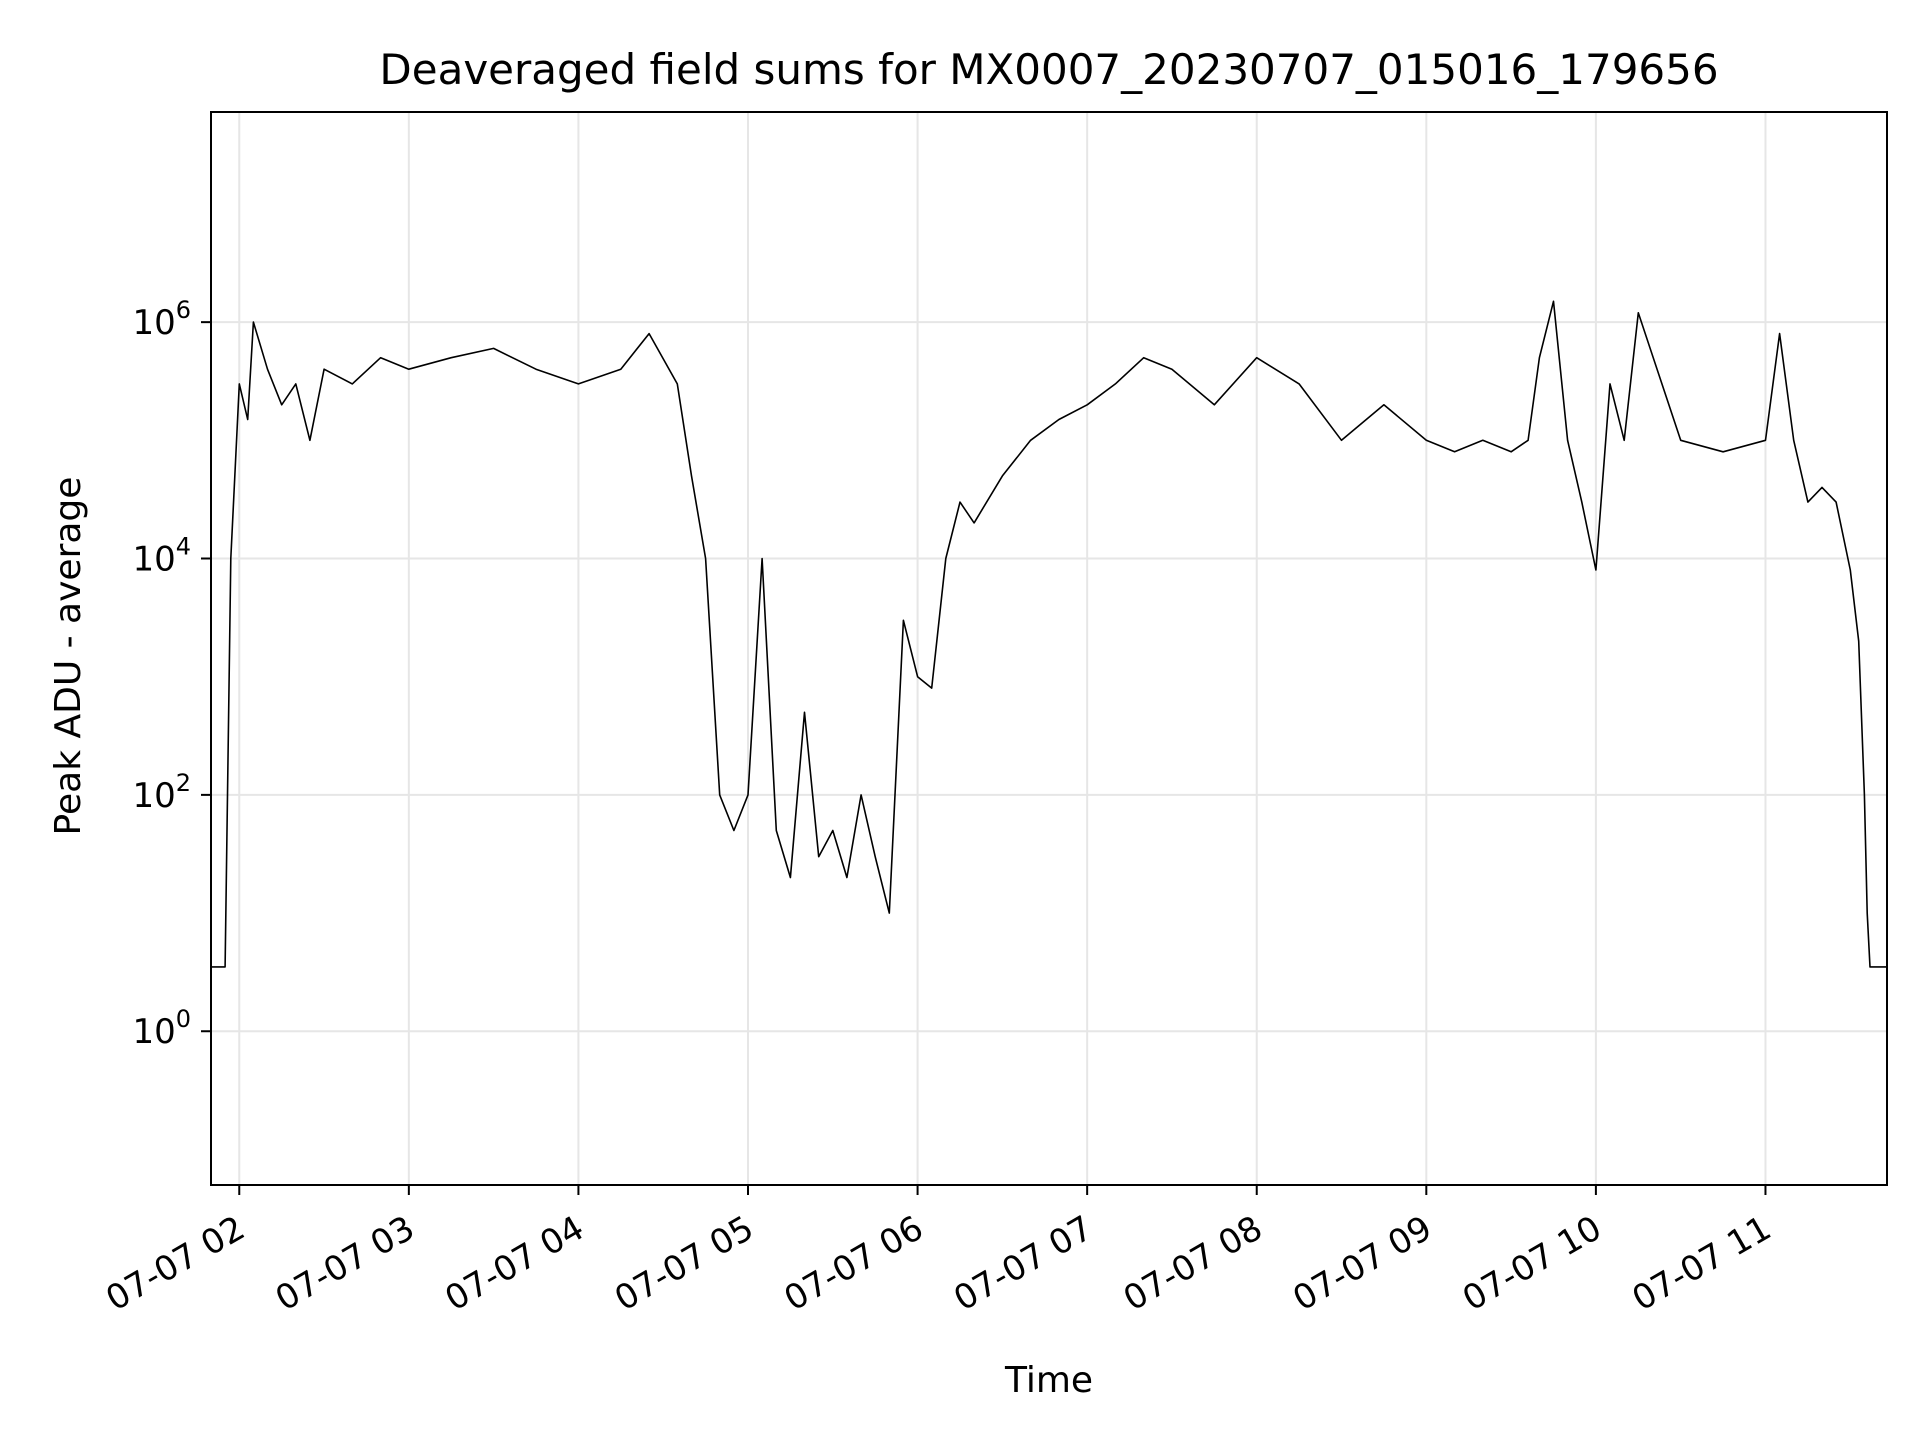  I want to click on y-axis-title: Peak ADU - average, so click(68, 656).